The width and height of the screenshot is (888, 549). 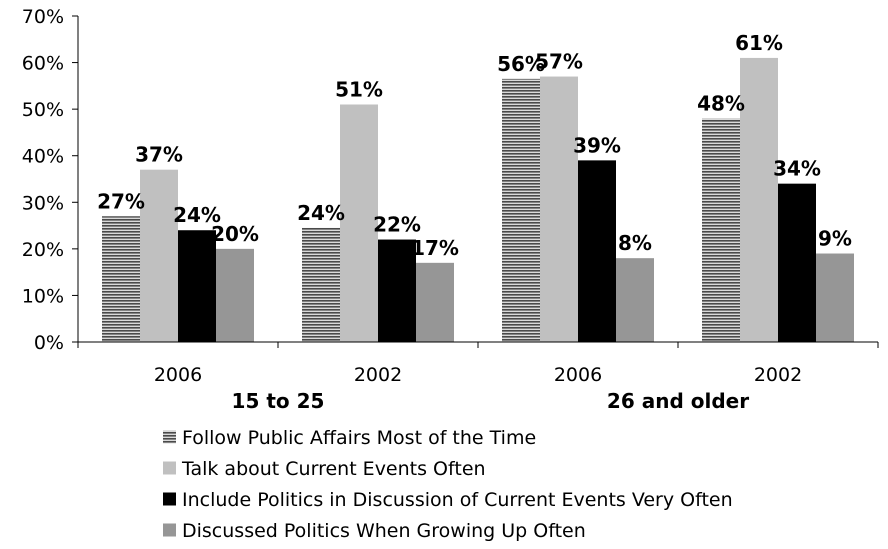 What do you see at coordinates (43, 64) in the screenshot?
I see `y-tick-label: 60%` at bounding box center [43, 64].